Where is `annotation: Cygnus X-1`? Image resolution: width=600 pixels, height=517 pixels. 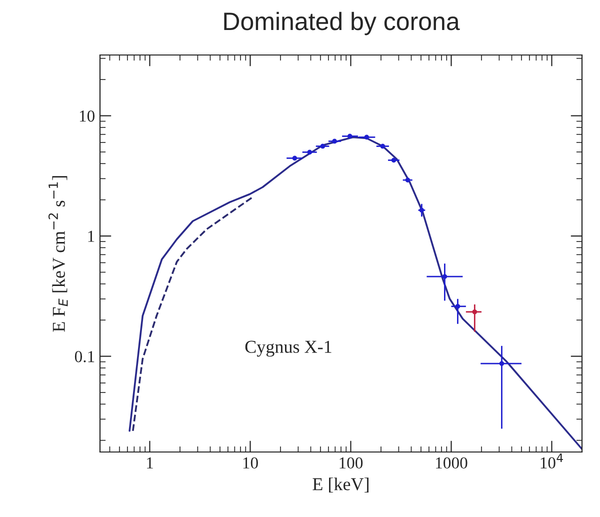
annotation: Cygnus X-1 is located at coordinates (288, 348).